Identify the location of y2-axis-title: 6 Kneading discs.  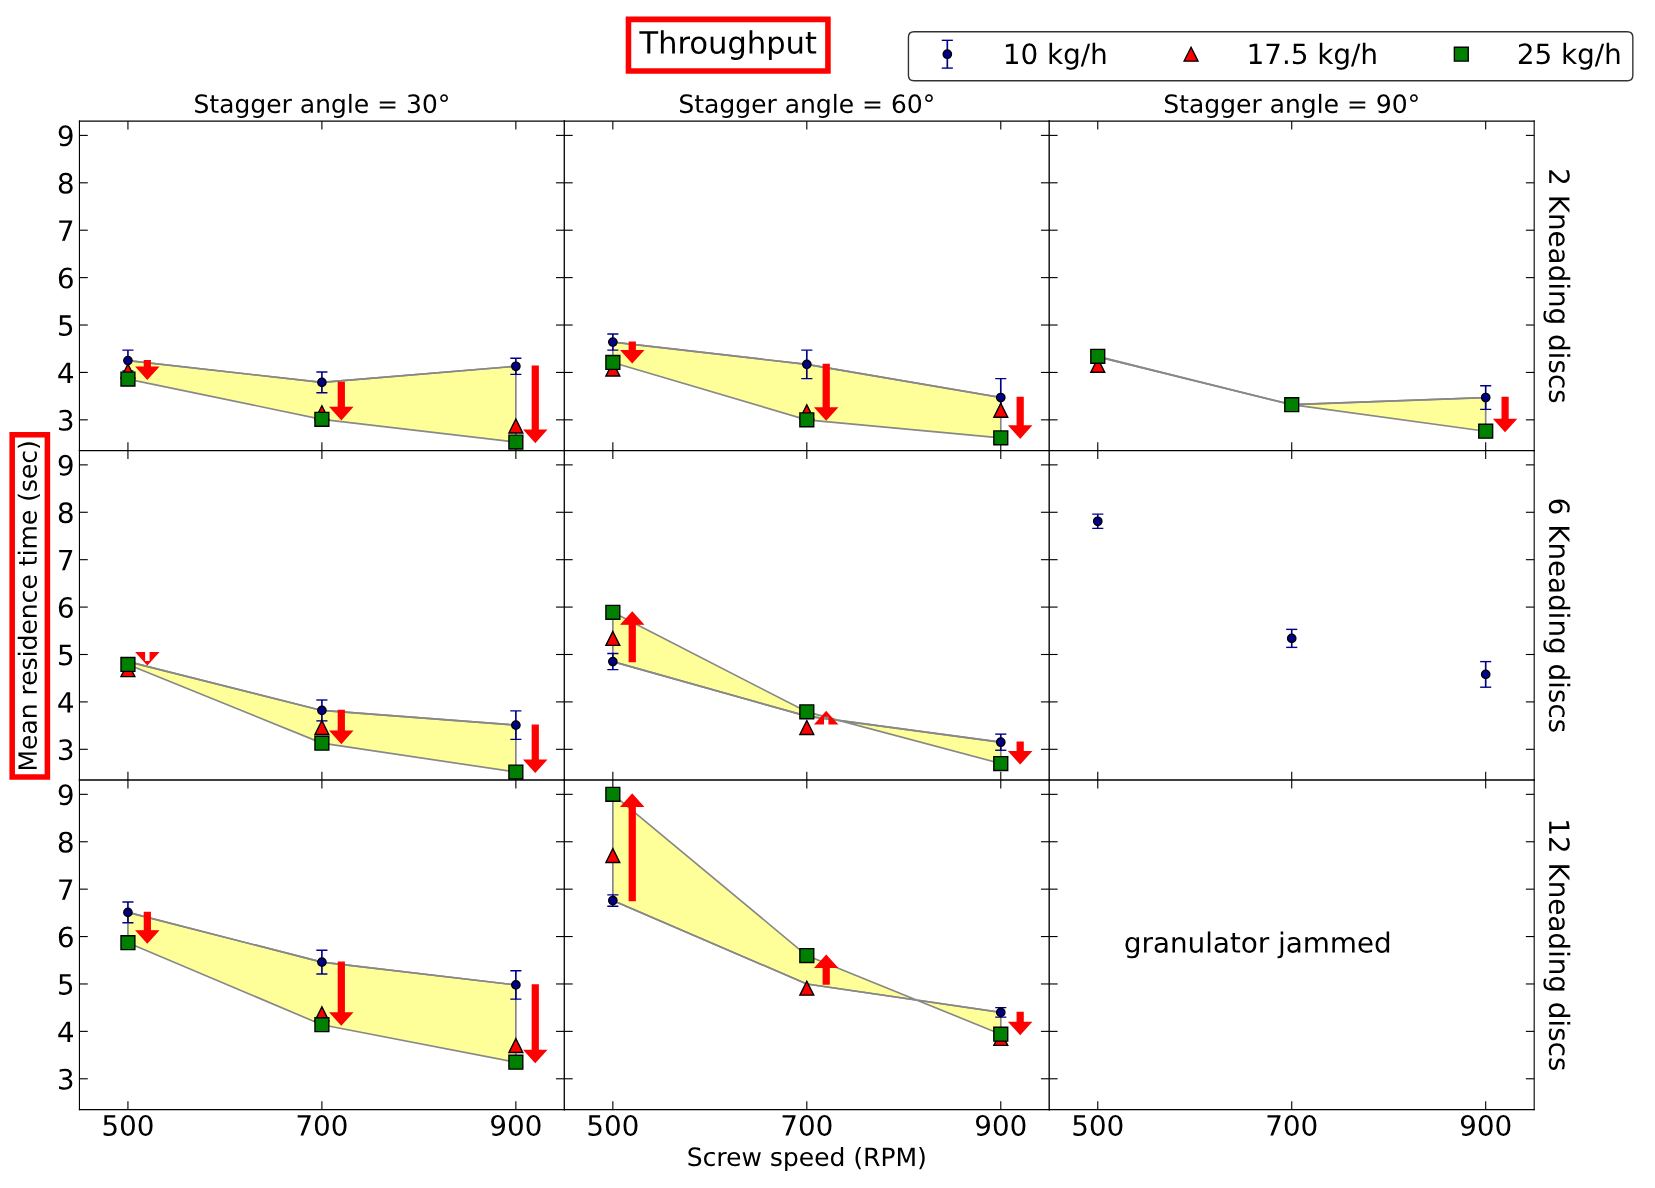
(1557, 615).